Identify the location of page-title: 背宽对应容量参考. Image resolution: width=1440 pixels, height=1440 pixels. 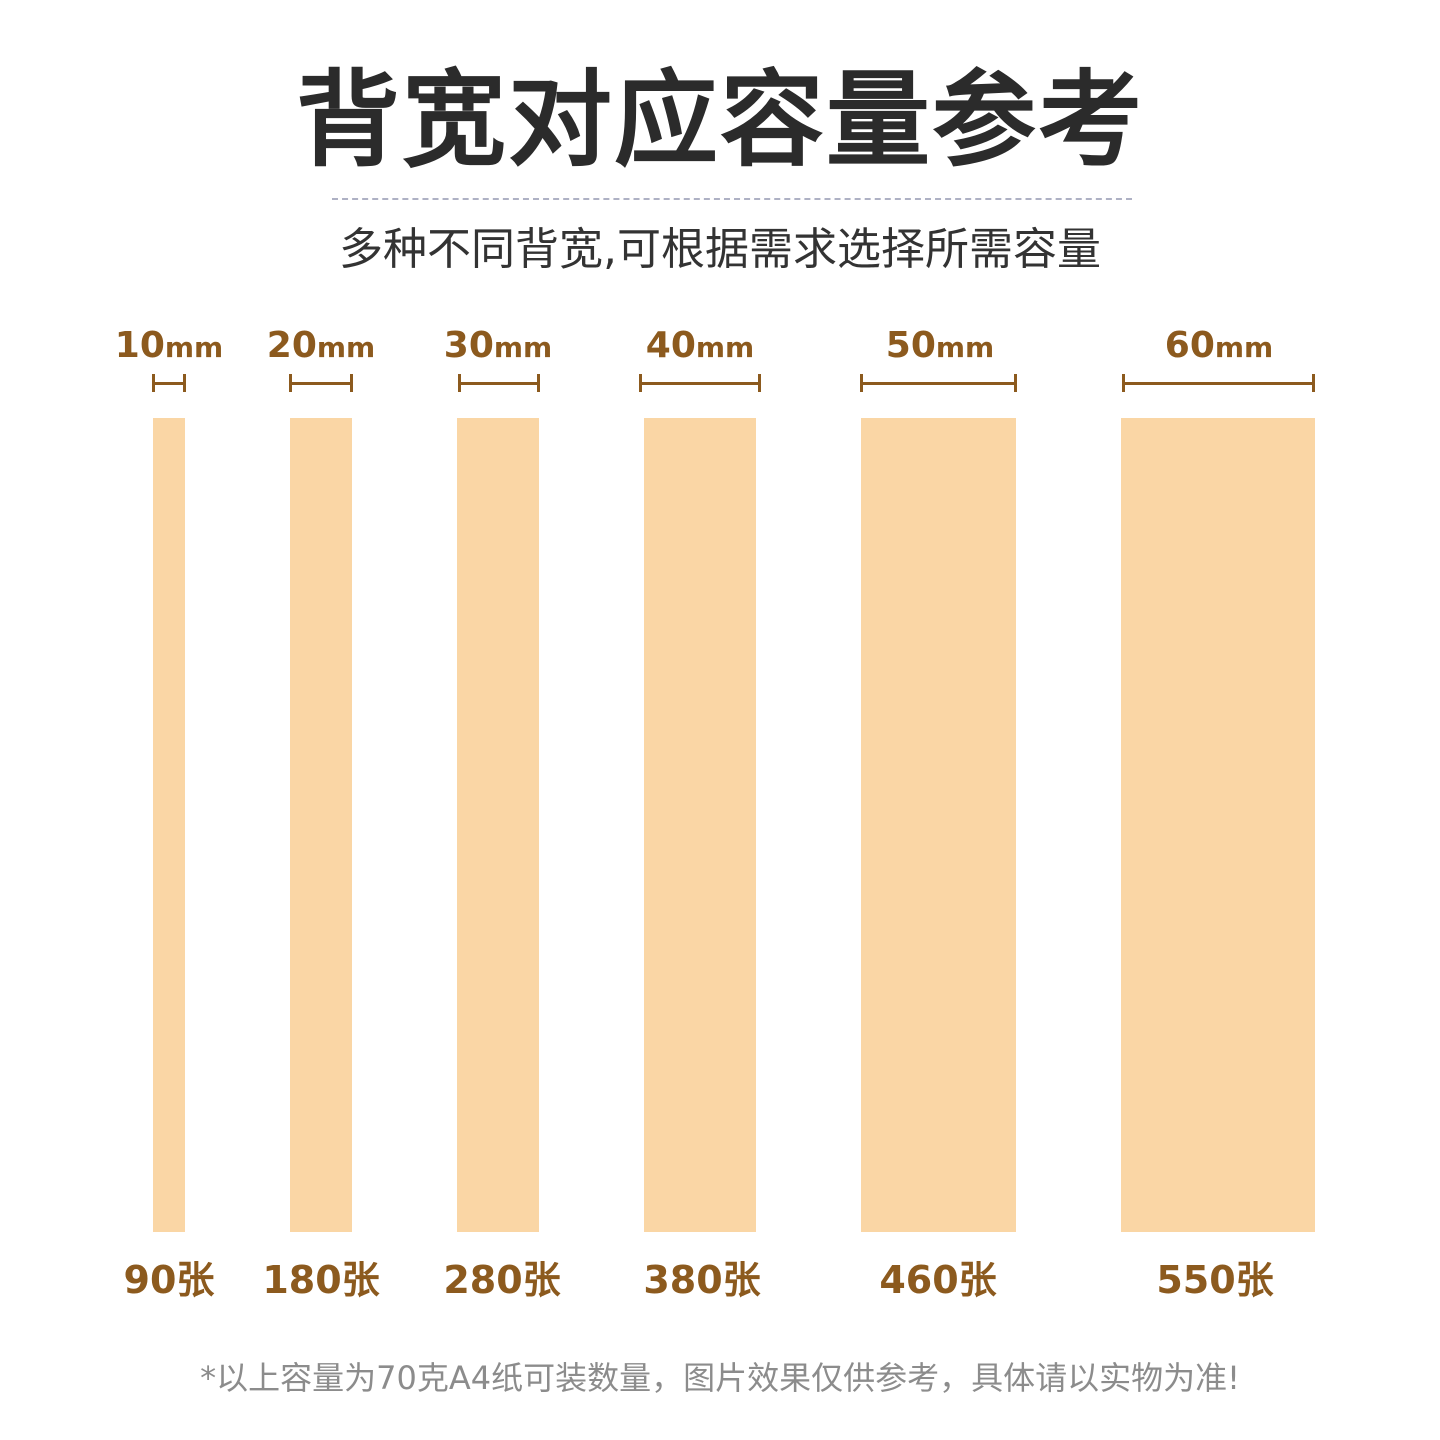
(719, 120).